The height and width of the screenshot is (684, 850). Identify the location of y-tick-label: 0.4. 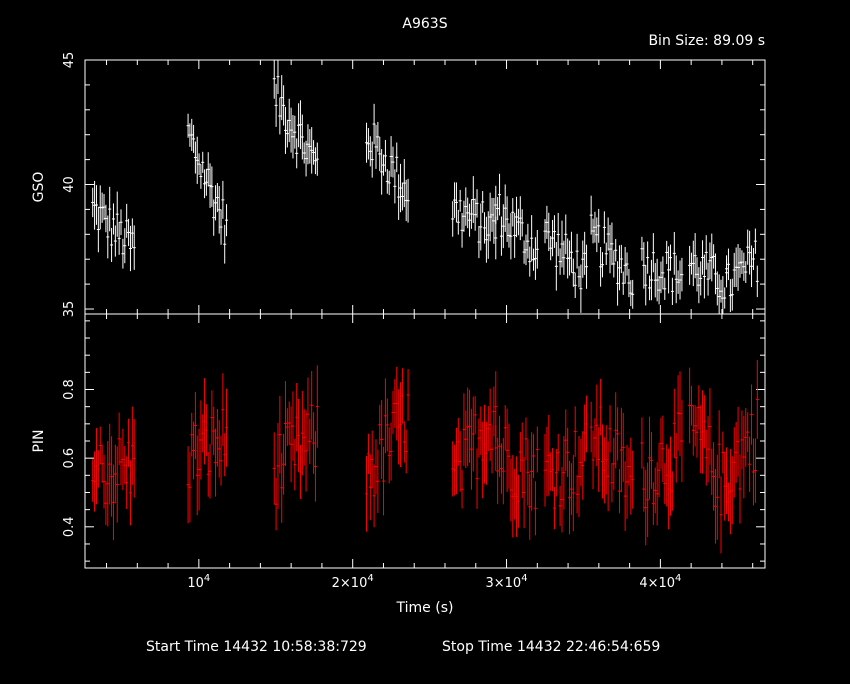
(69, 526).